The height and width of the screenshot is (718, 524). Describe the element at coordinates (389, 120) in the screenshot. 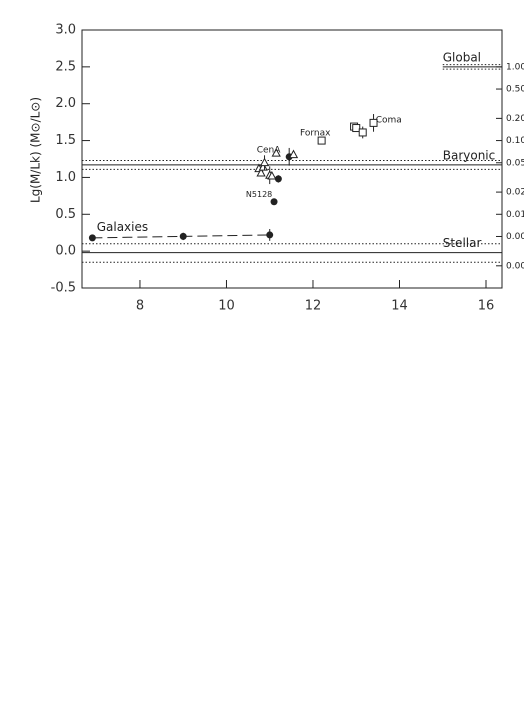

I see `annotation: Coma` at that location.